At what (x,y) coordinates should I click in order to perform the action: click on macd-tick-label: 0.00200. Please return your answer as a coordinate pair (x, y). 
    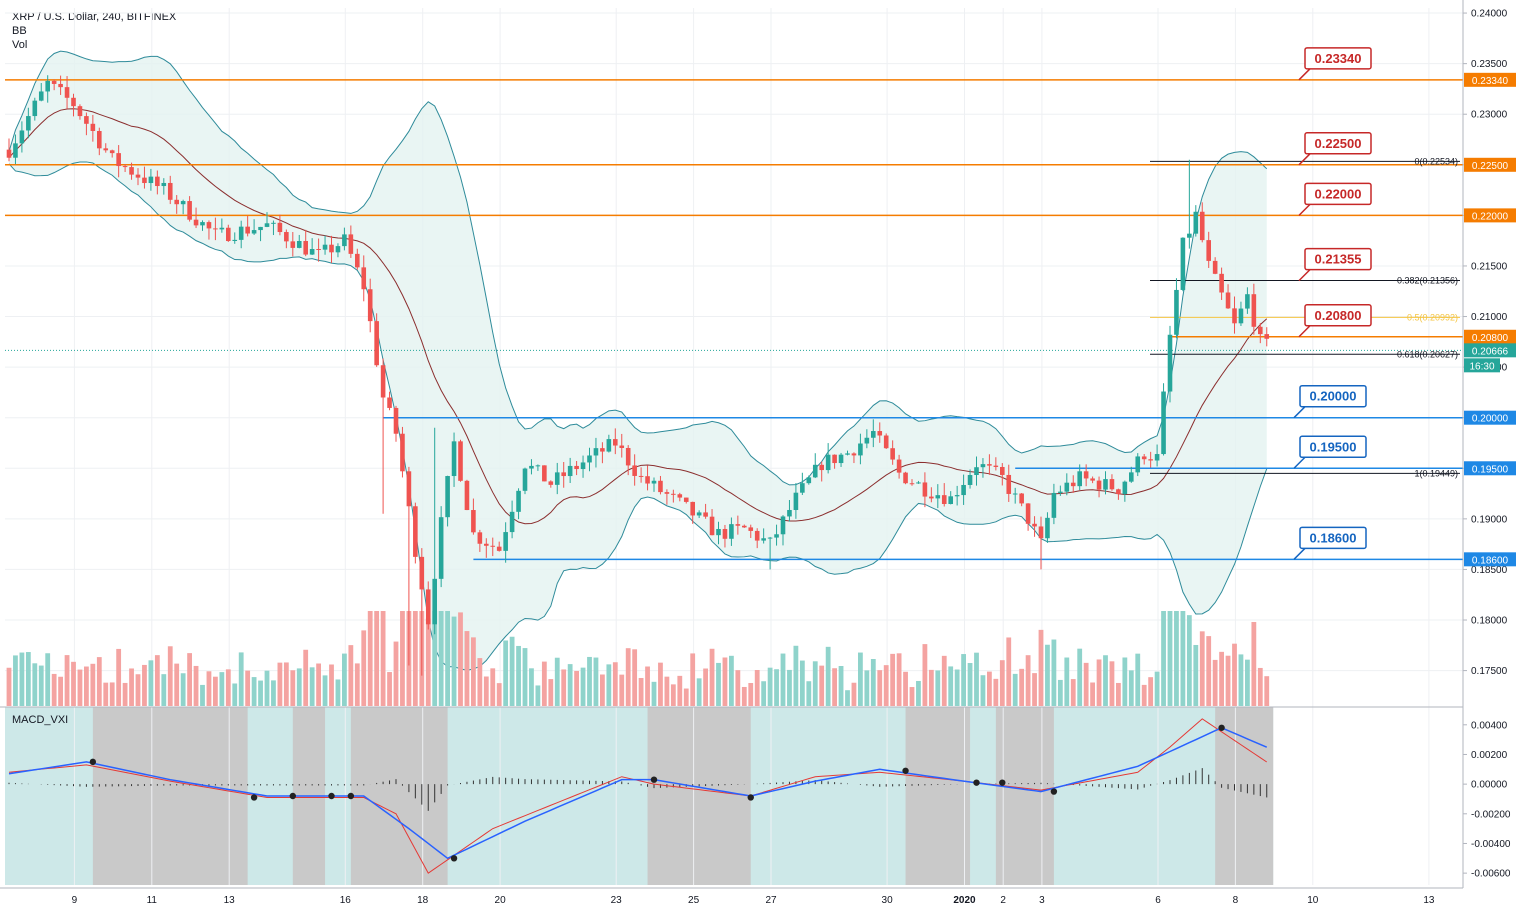
    Looking at the image, I should click on (1489, 755).